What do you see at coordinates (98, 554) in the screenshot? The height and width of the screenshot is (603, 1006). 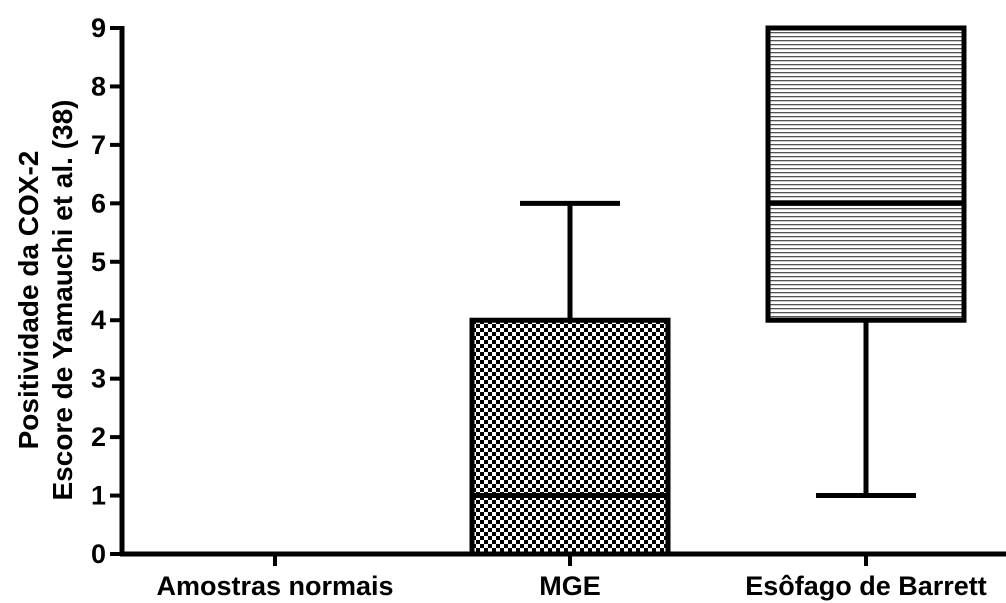 I see `y-tick-label-0: 0` at bounding box center [98, 554].